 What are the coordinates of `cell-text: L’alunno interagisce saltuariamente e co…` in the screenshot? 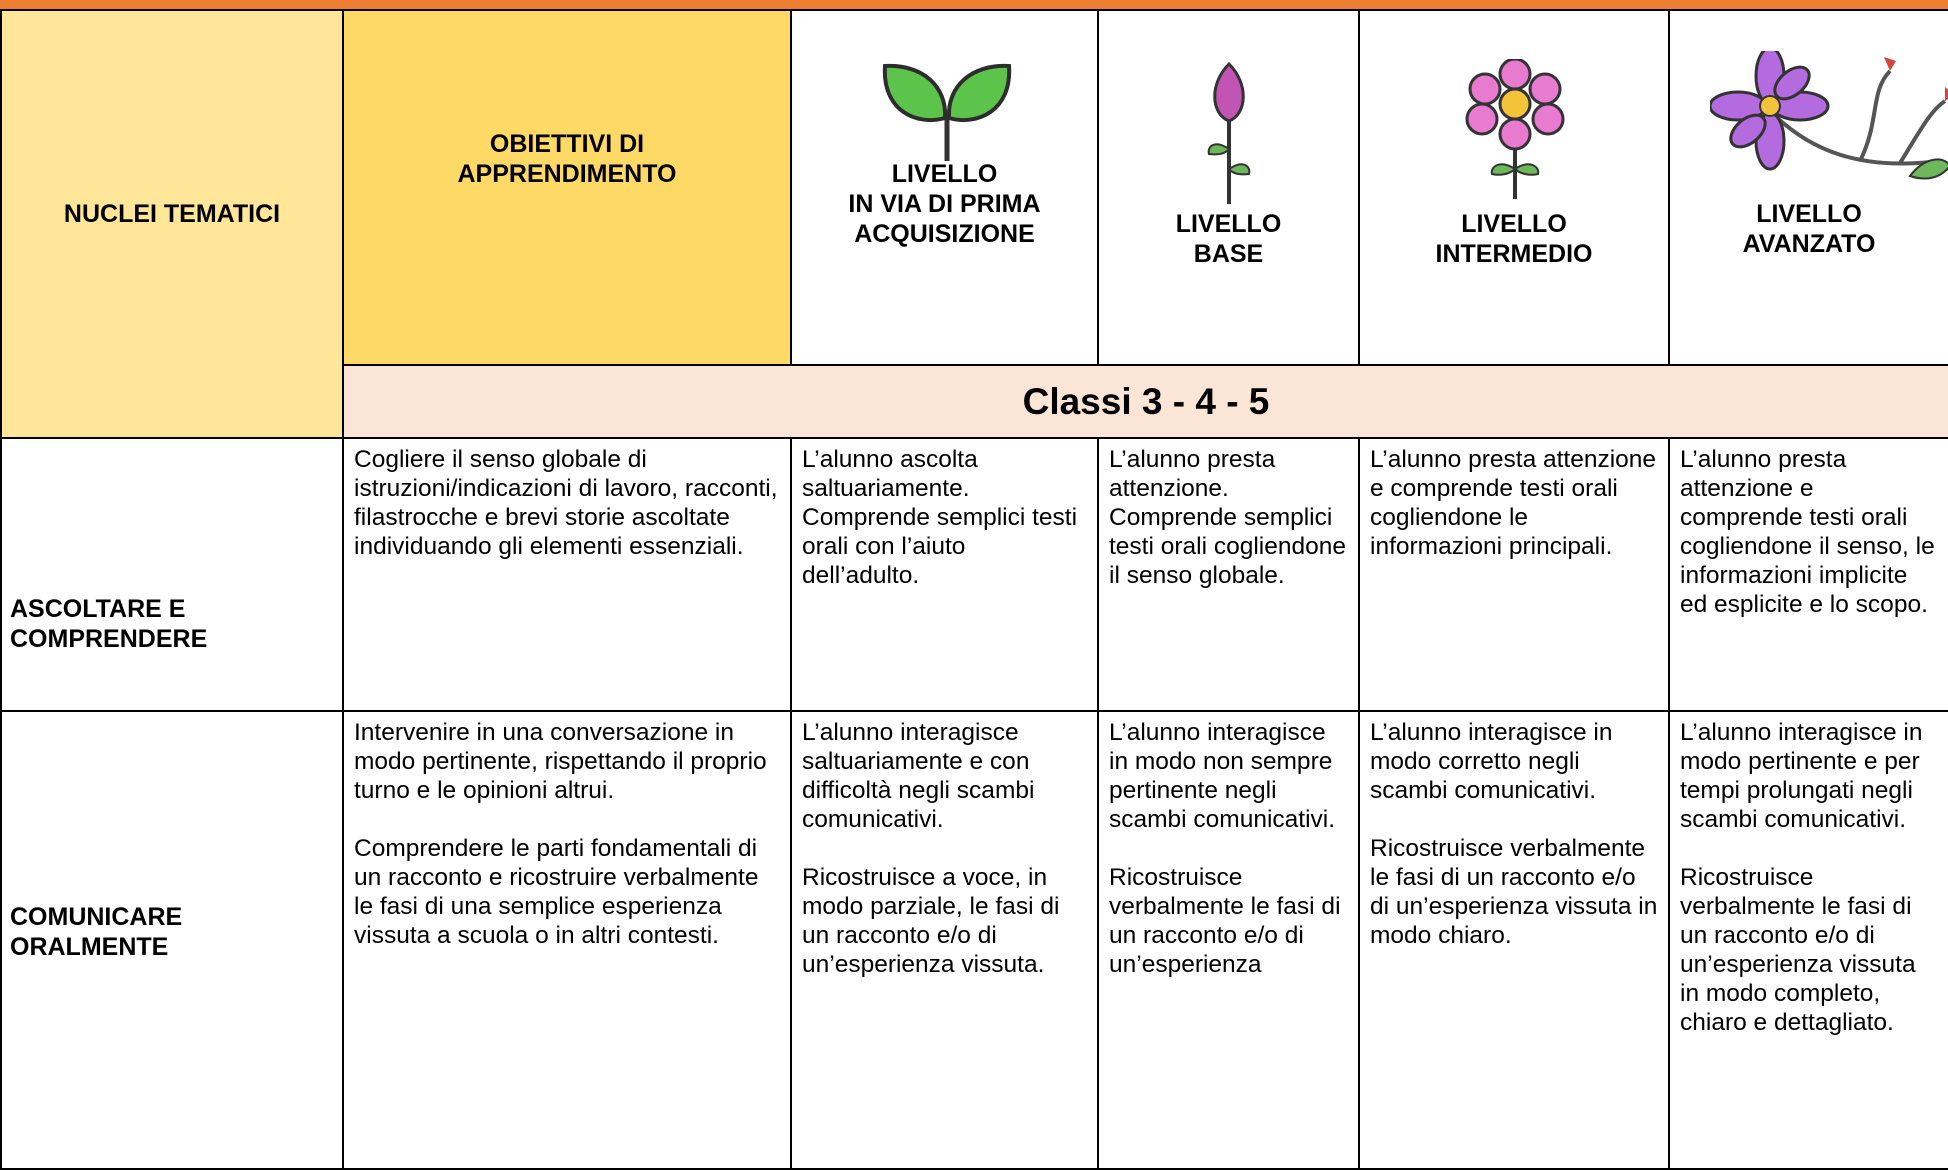 It's located at (918, 776).